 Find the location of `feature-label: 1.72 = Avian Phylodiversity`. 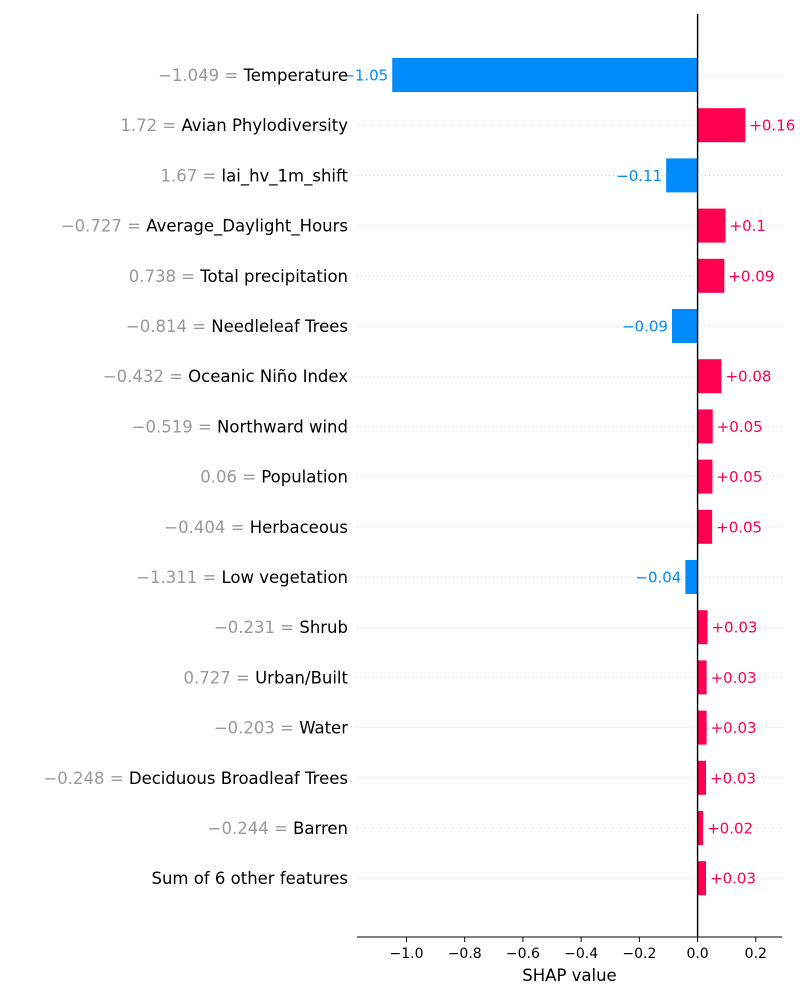

feature-label: 1.72 = Avian Phylodiversity is located at coordinates (234, 125).